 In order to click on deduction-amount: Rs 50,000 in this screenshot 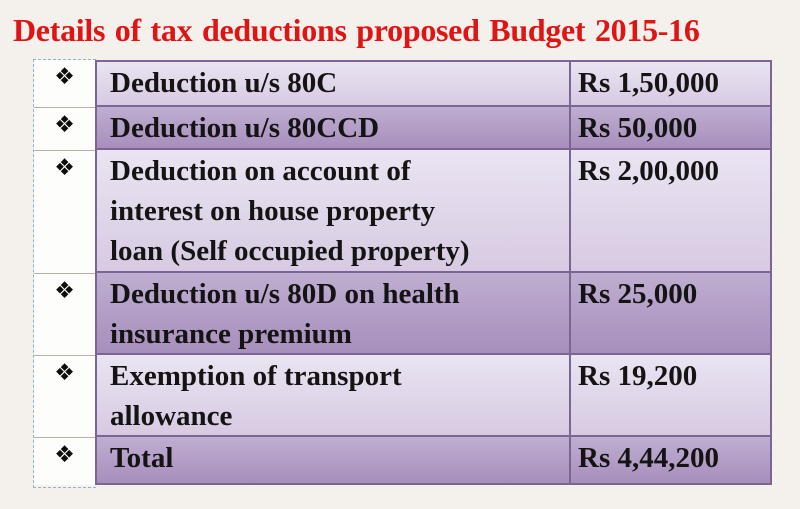, I will do `click(670, 128)`.